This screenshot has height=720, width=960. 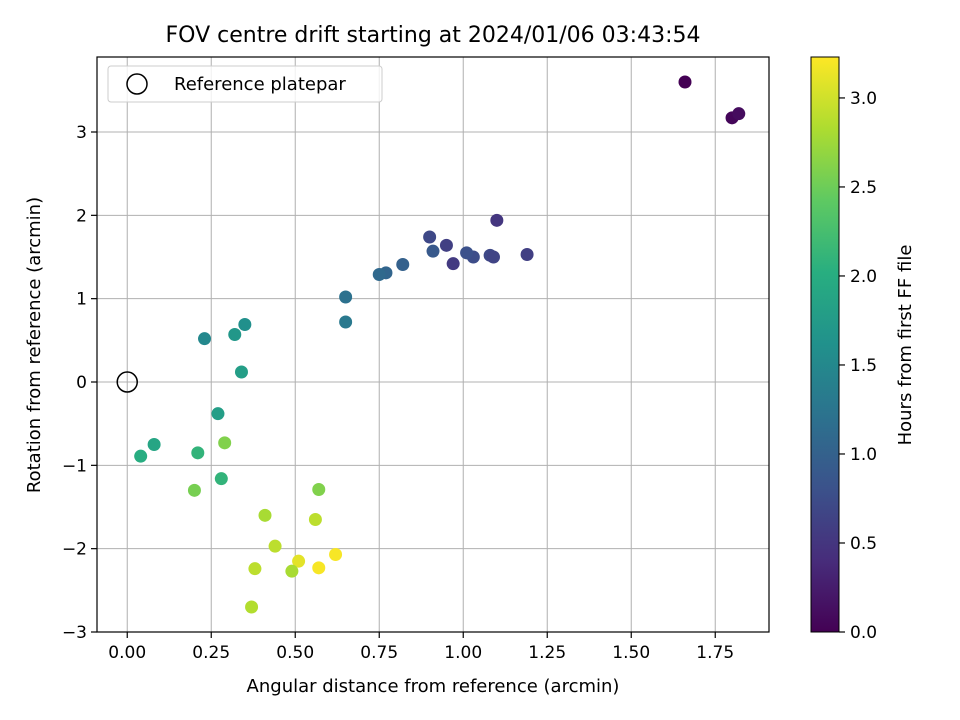 I want to click on y-tick-label: 0, so click(x=81, y=383).